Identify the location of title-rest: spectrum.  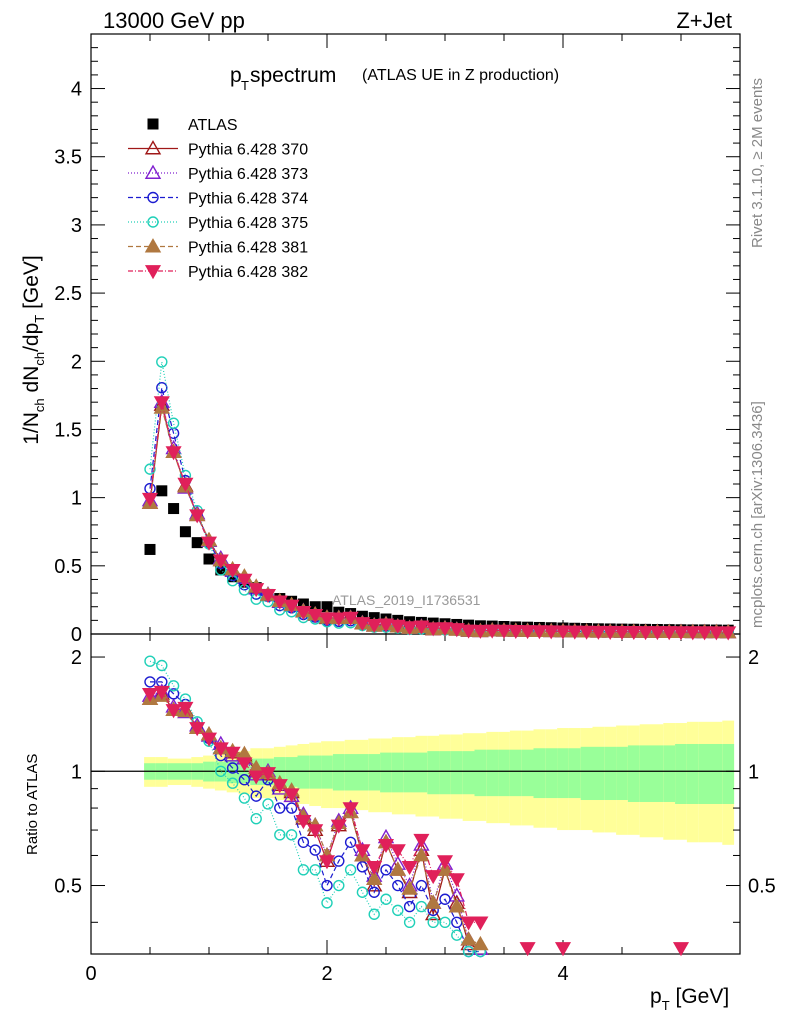
(293, 75).